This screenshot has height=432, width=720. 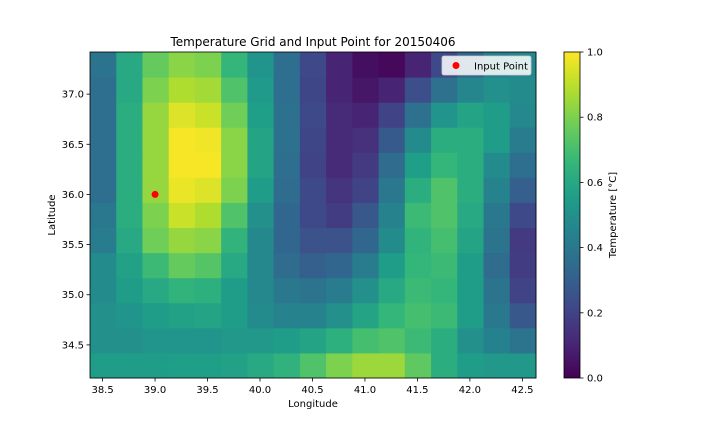 I want to click on x-tick-label: 42.5, so click(x=522, y=390).